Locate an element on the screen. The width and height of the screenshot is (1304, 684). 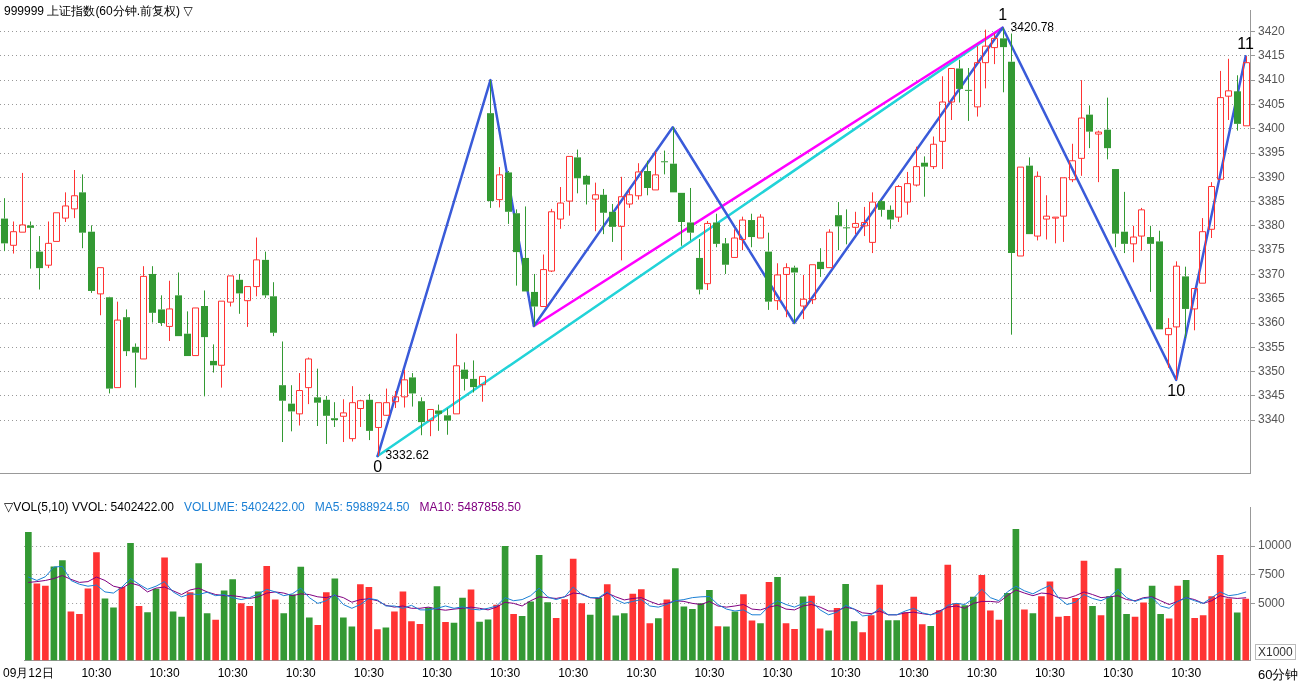
annotation: 1 is located at coordinates (1003, 15).